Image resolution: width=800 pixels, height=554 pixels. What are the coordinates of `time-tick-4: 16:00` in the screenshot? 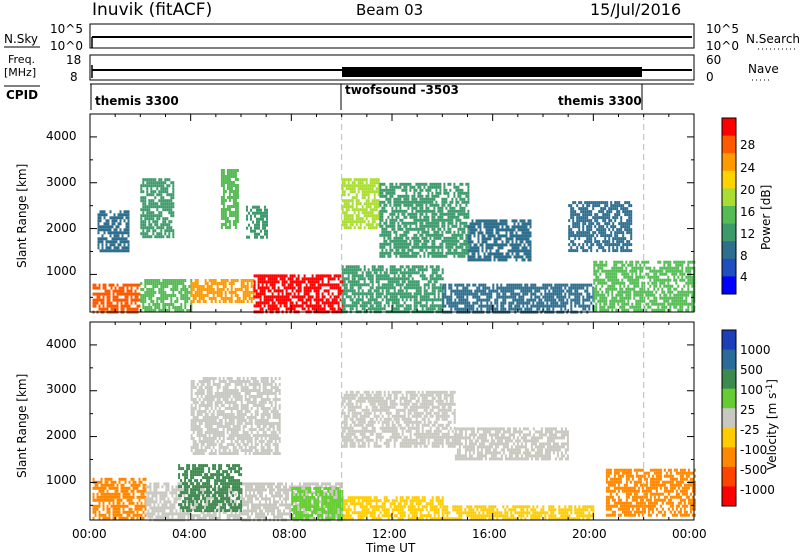 It's located at (489, 534).